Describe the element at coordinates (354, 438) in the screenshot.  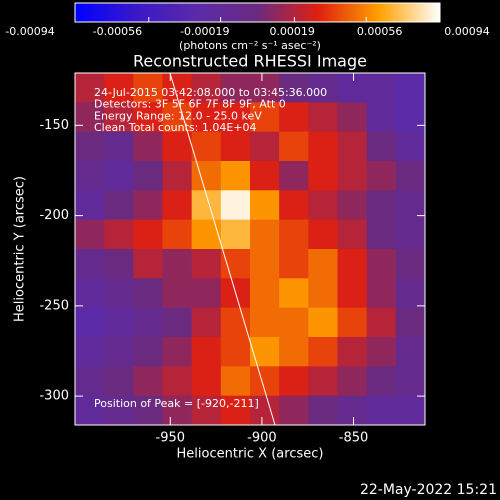
I see `x-tick-label: -850` at that location.